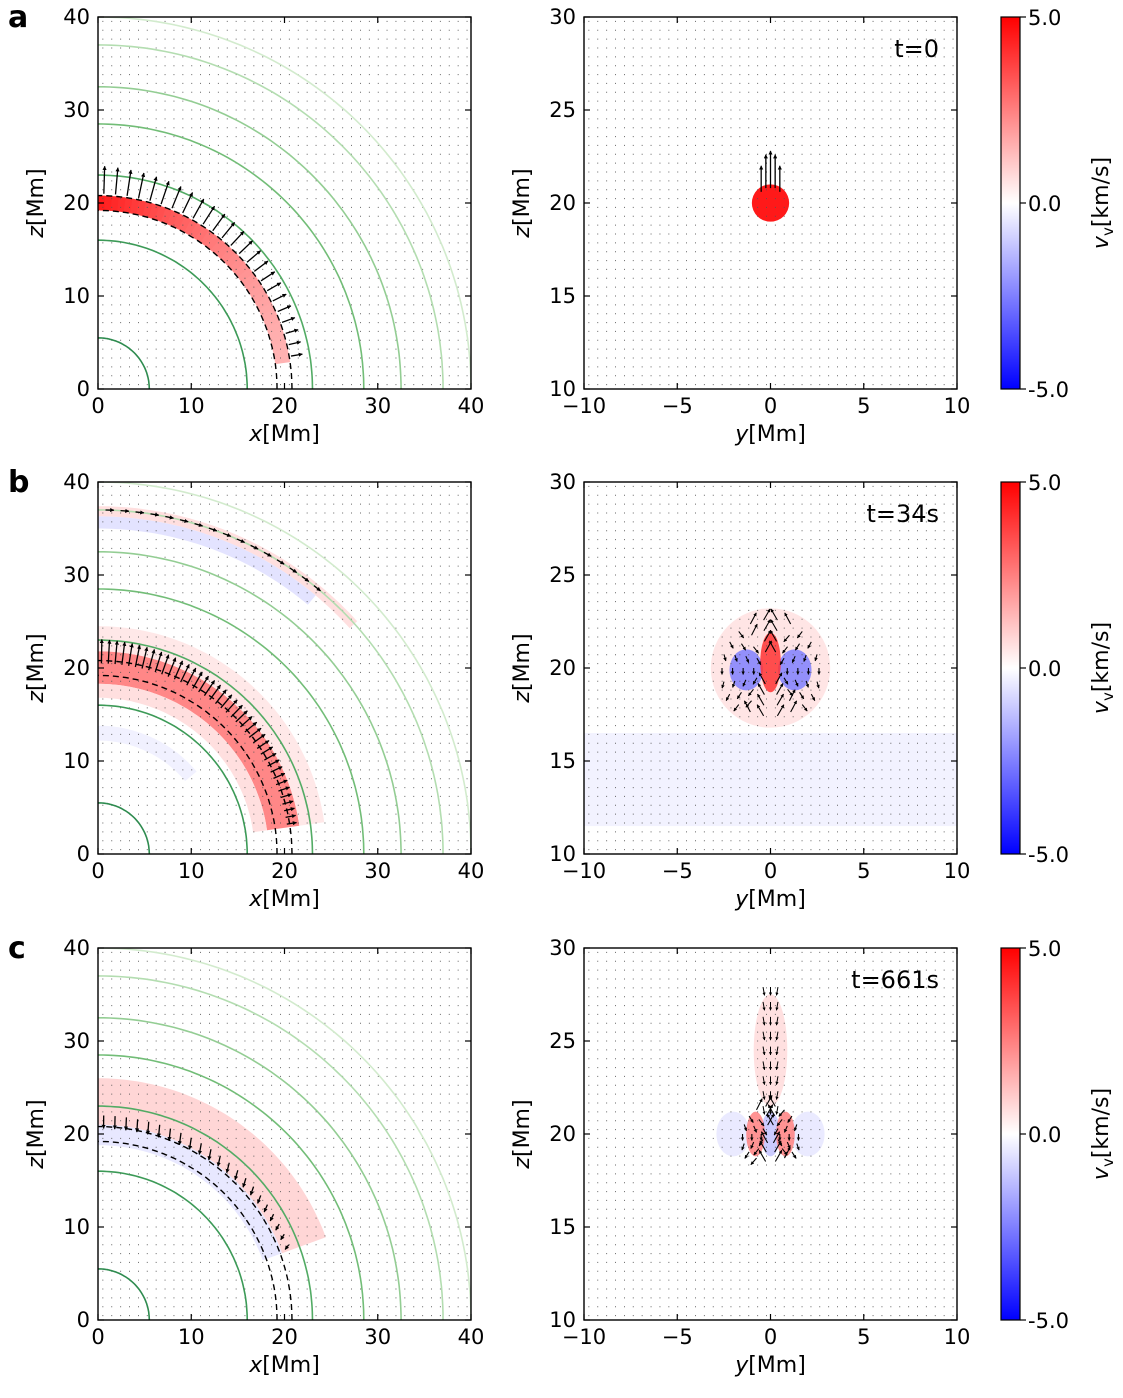 Image resolution: width=1123 pixels, height=1398 pixels. I want to click on colorbar-tick-label: -5.0, so click(1048, 1321).